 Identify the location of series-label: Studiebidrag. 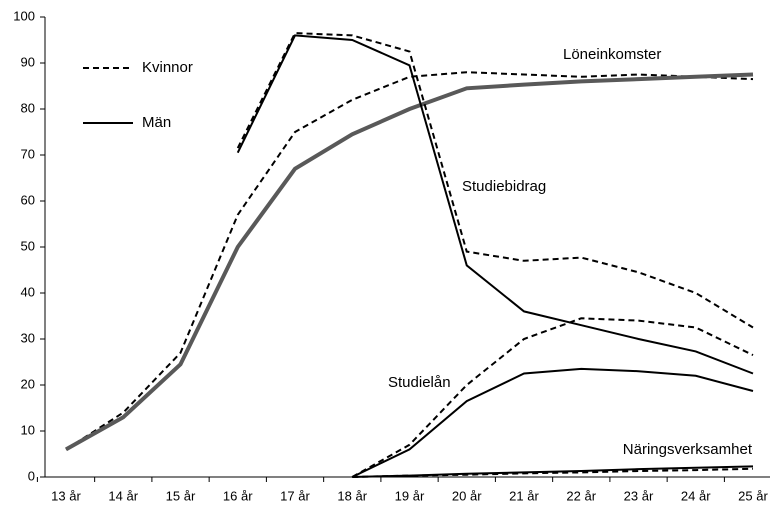
(504, 186).